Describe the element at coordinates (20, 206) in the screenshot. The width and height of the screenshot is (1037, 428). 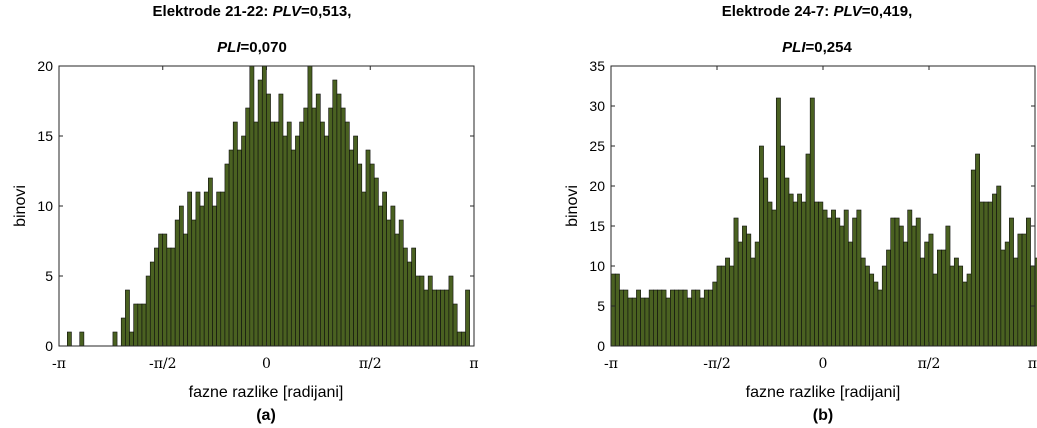
I see `y-axis-label-a: binovi` at that location.